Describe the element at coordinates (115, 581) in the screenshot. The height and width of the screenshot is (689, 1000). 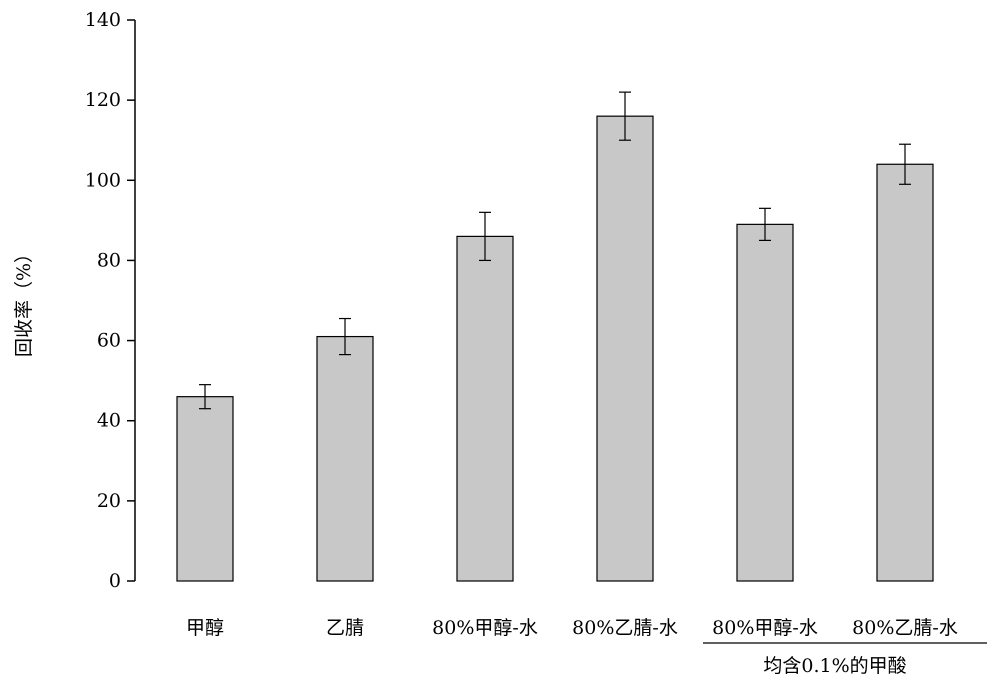
I see `y-tick-label: 0` at that location.